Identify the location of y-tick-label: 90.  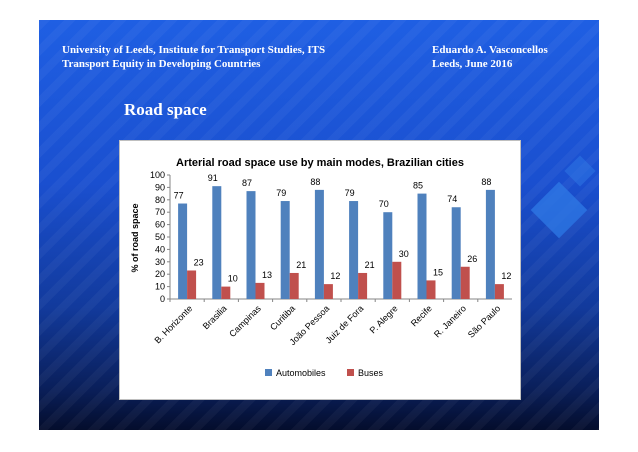
(160, 187).